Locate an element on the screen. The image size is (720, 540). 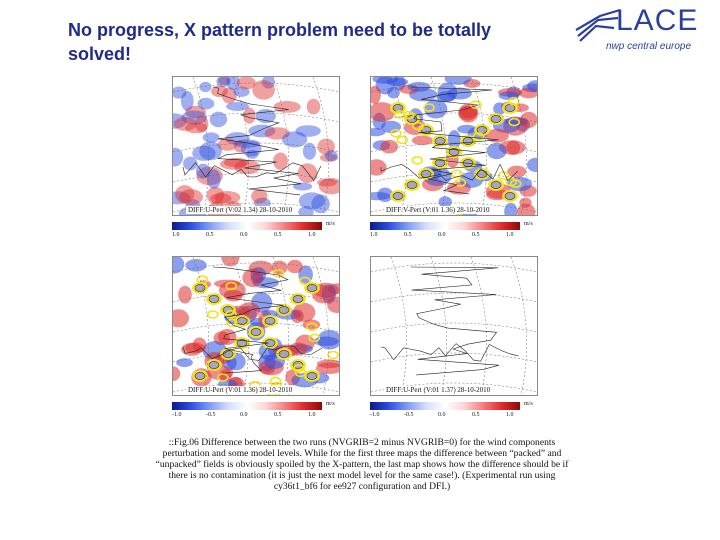
colorbar-unit-2: m/s is located at coordinates (528, 224).